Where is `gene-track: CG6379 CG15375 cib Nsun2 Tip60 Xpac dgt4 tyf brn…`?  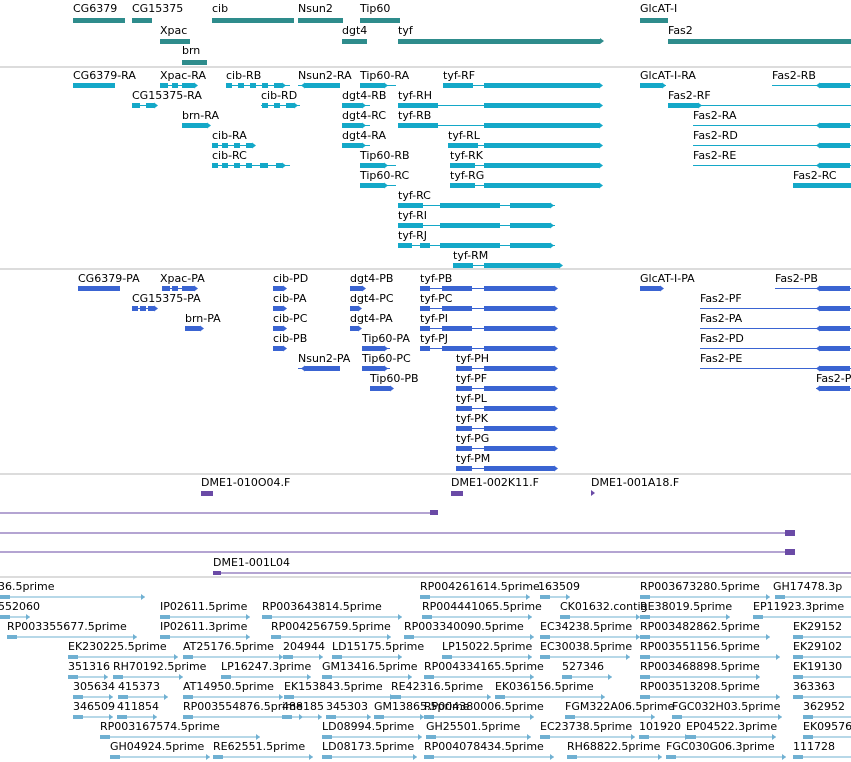 gene-track: CG6379 CG15375 cib Nsun2 Tip60 Xpac dgt4 tyf brn… is located at coordinates (462, 33).